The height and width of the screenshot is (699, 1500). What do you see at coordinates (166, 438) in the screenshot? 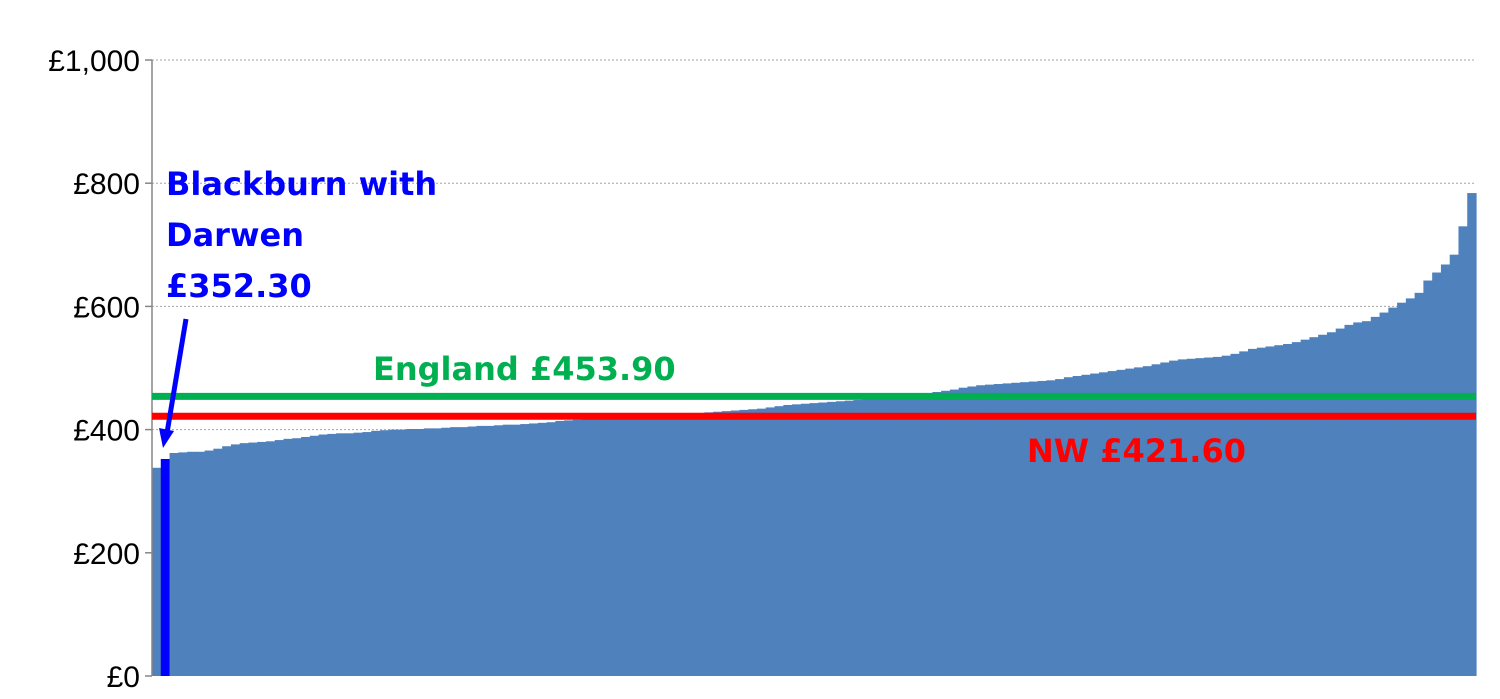
I see `annotation-arrow-head` at bounding box center [166, 438].